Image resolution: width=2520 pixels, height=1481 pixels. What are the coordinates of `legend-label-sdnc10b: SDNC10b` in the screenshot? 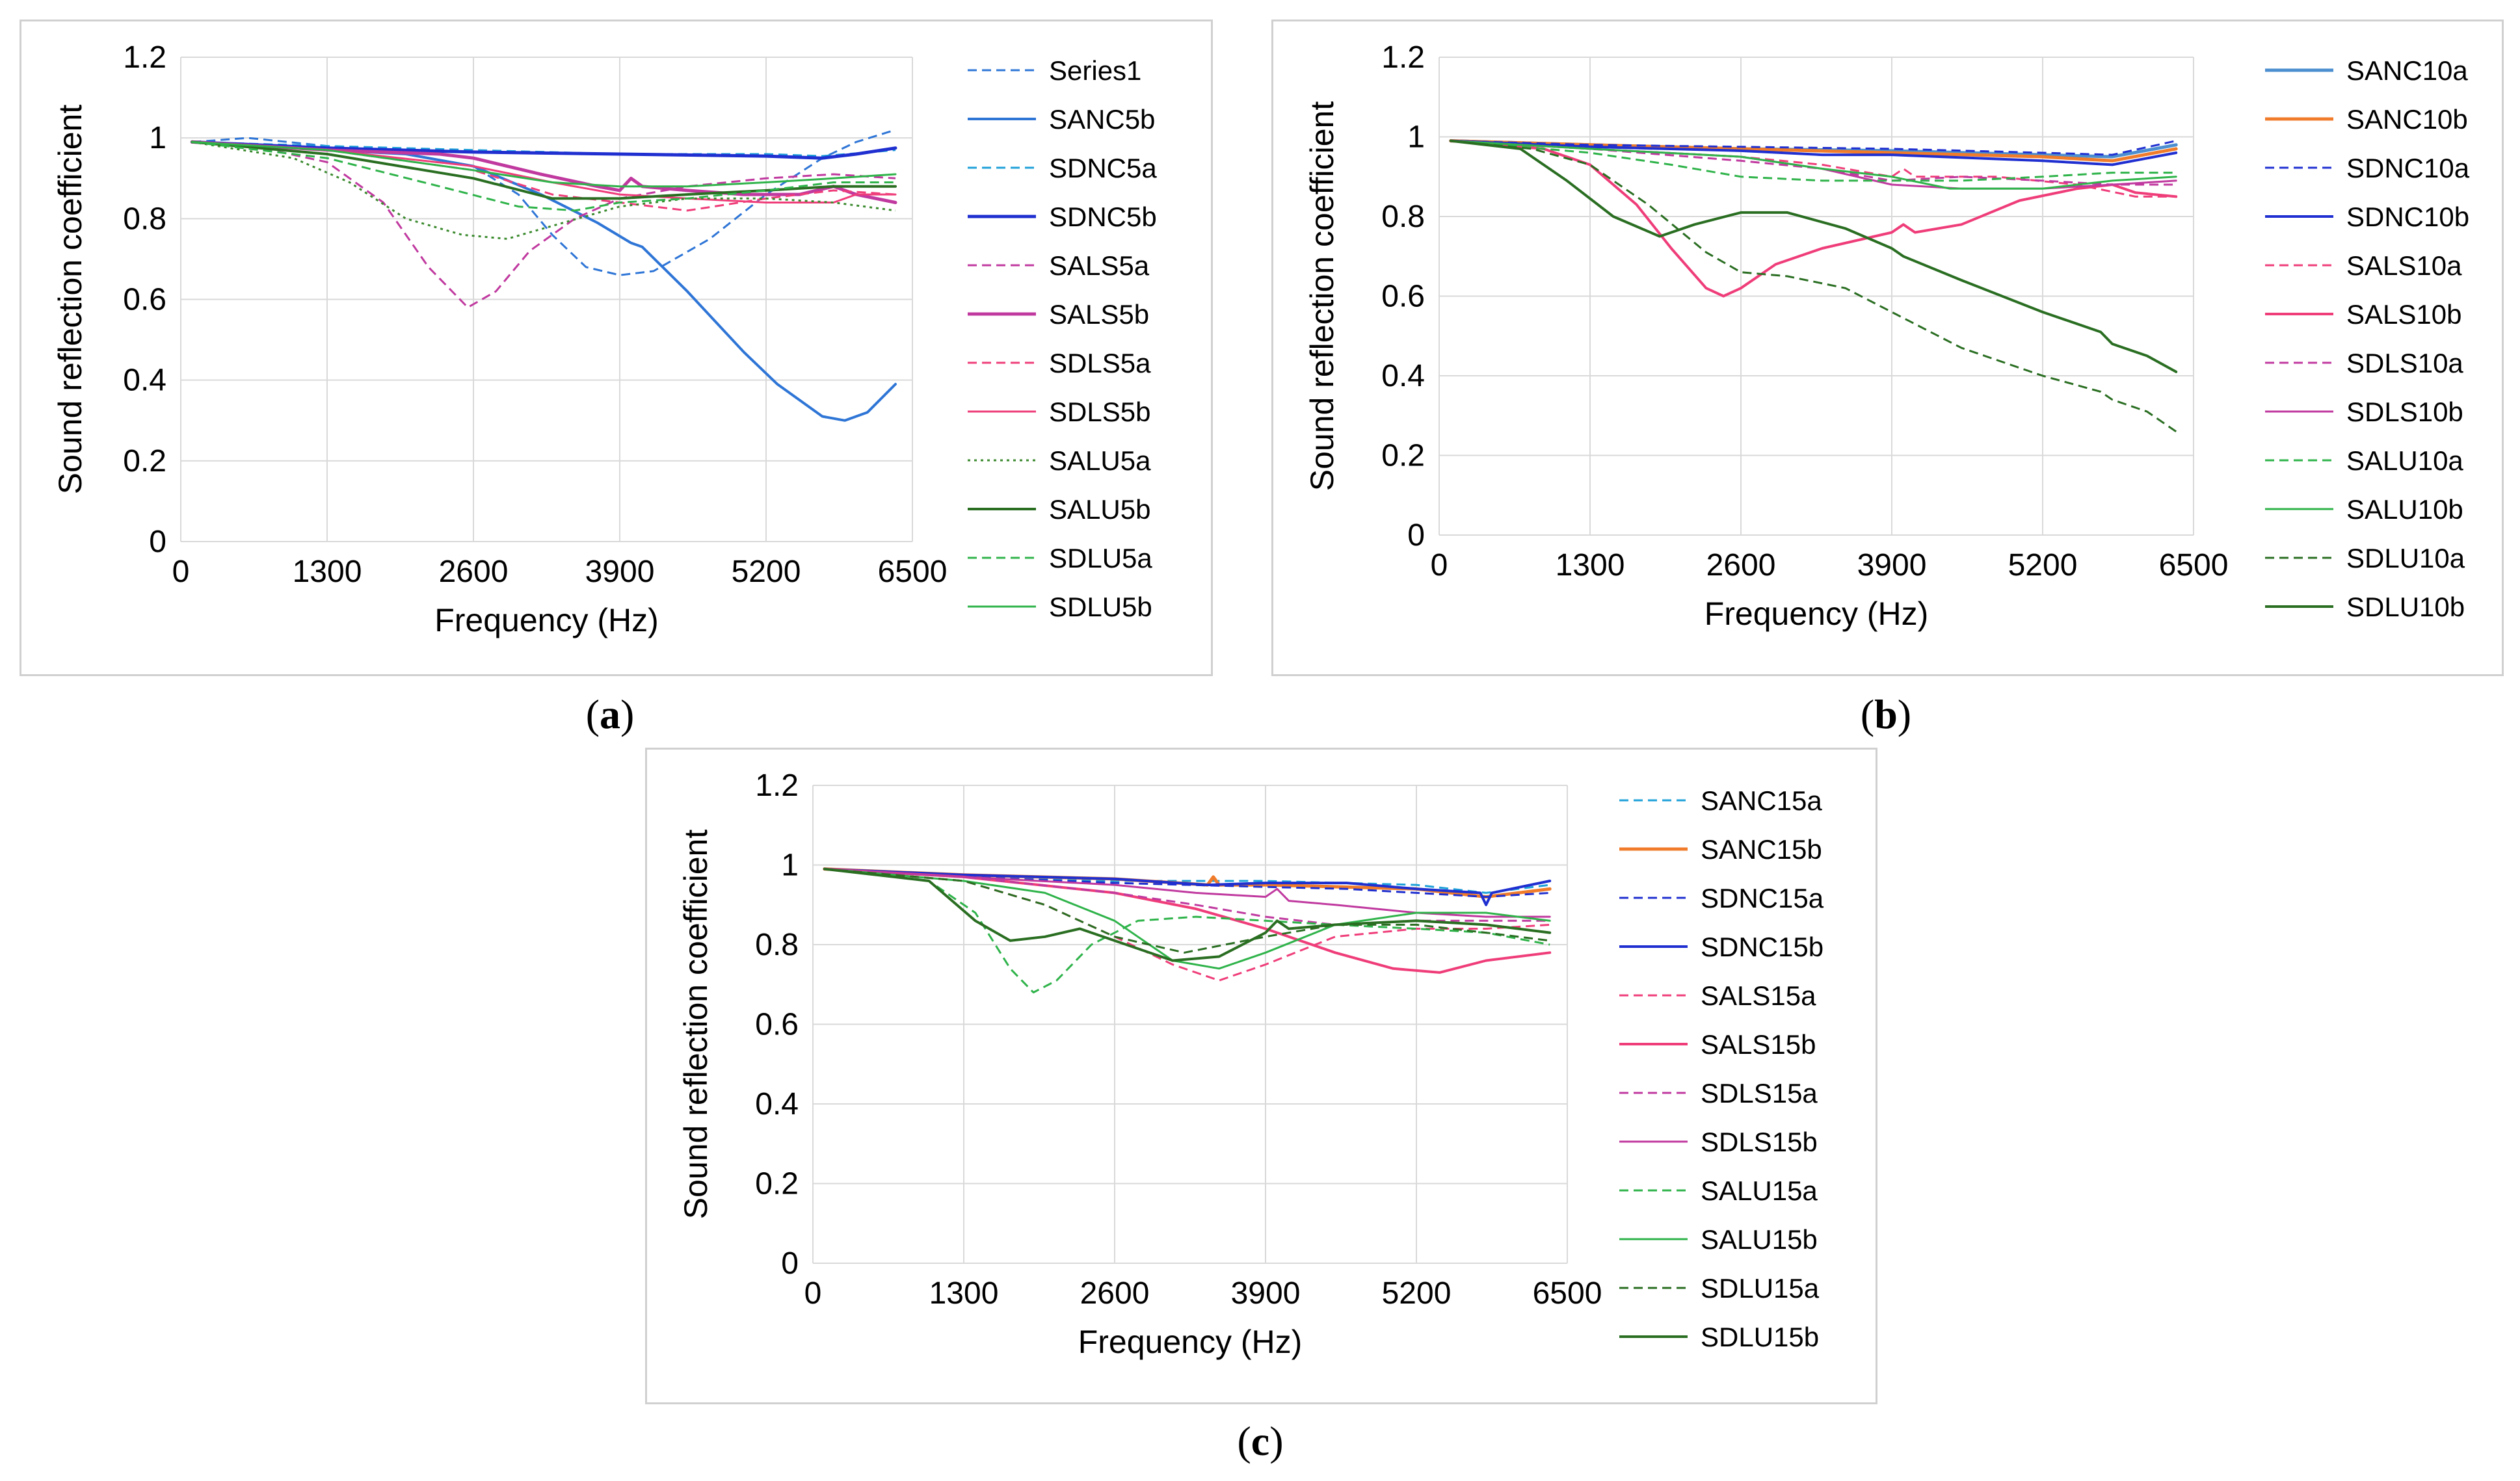 It's located at (2407, 217).